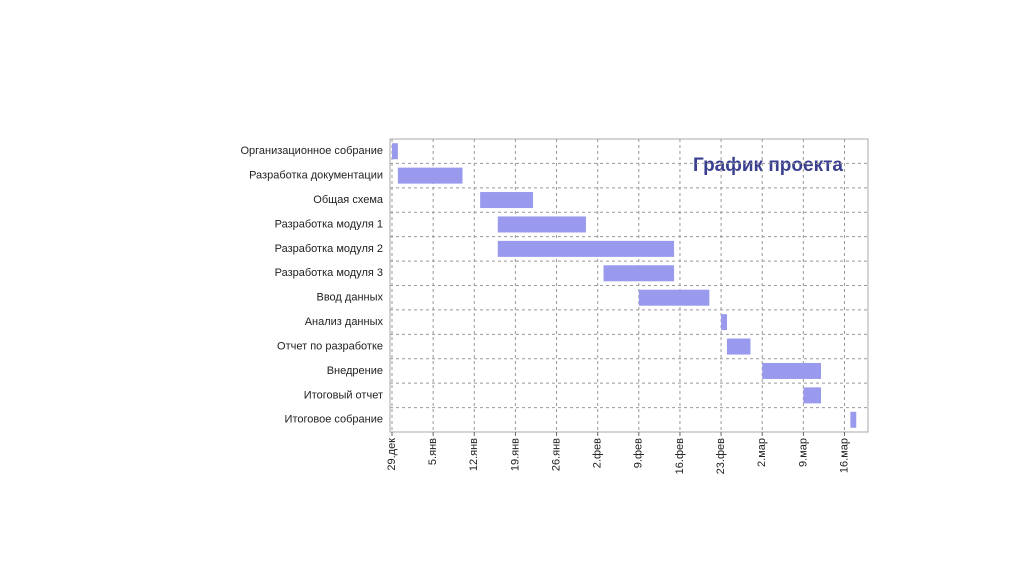 This screenshot has height=574, width=1024. What do you see at coordinates (515, 454) in the screenshot?
I see `x-tick-label: 19.янв` at bounding box center [515, 454].